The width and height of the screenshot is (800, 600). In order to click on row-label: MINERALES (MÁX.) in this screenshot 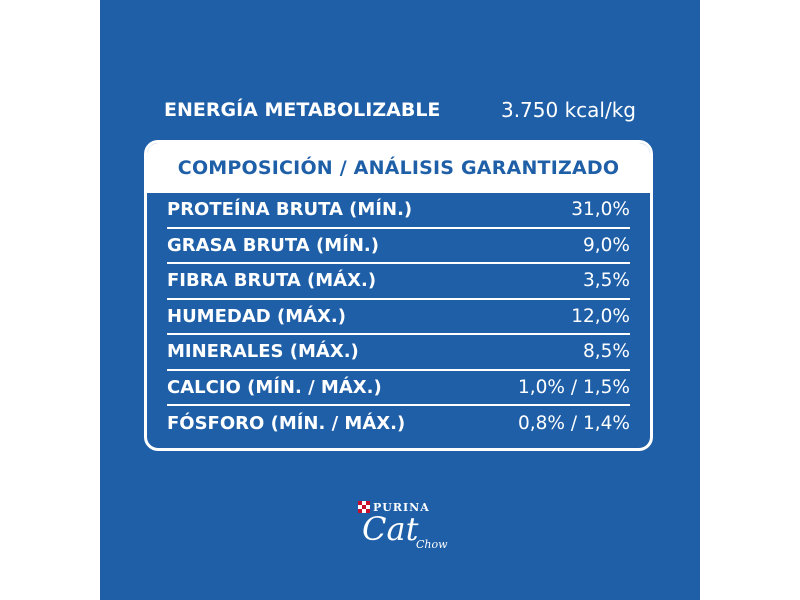, I will do `click(263, 352)`.